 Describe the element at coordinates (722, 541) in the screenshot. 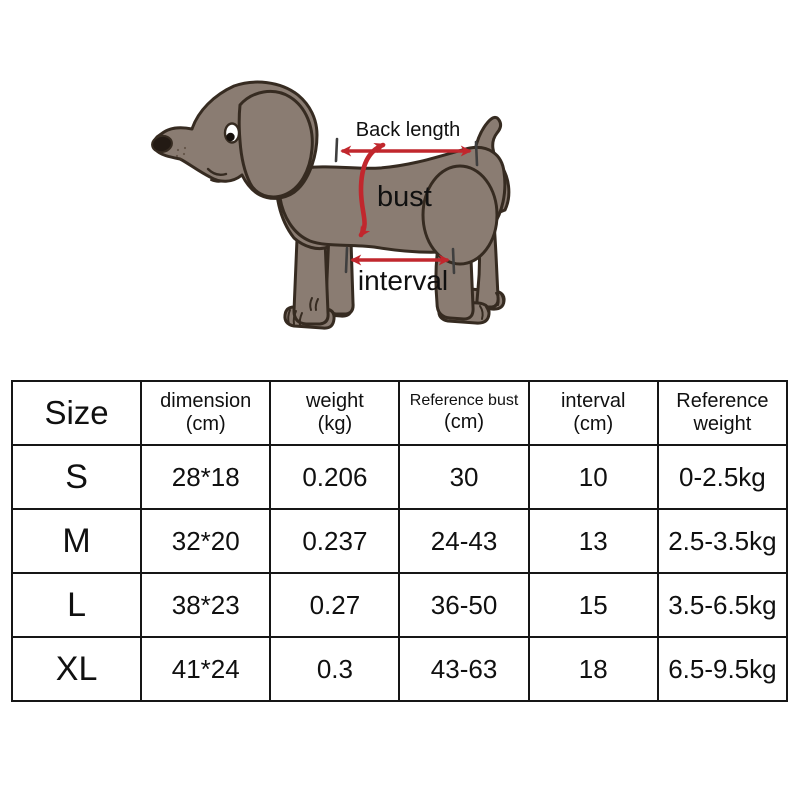

I see `cell-reference-weight: 2.5-3.5kg` at that location.